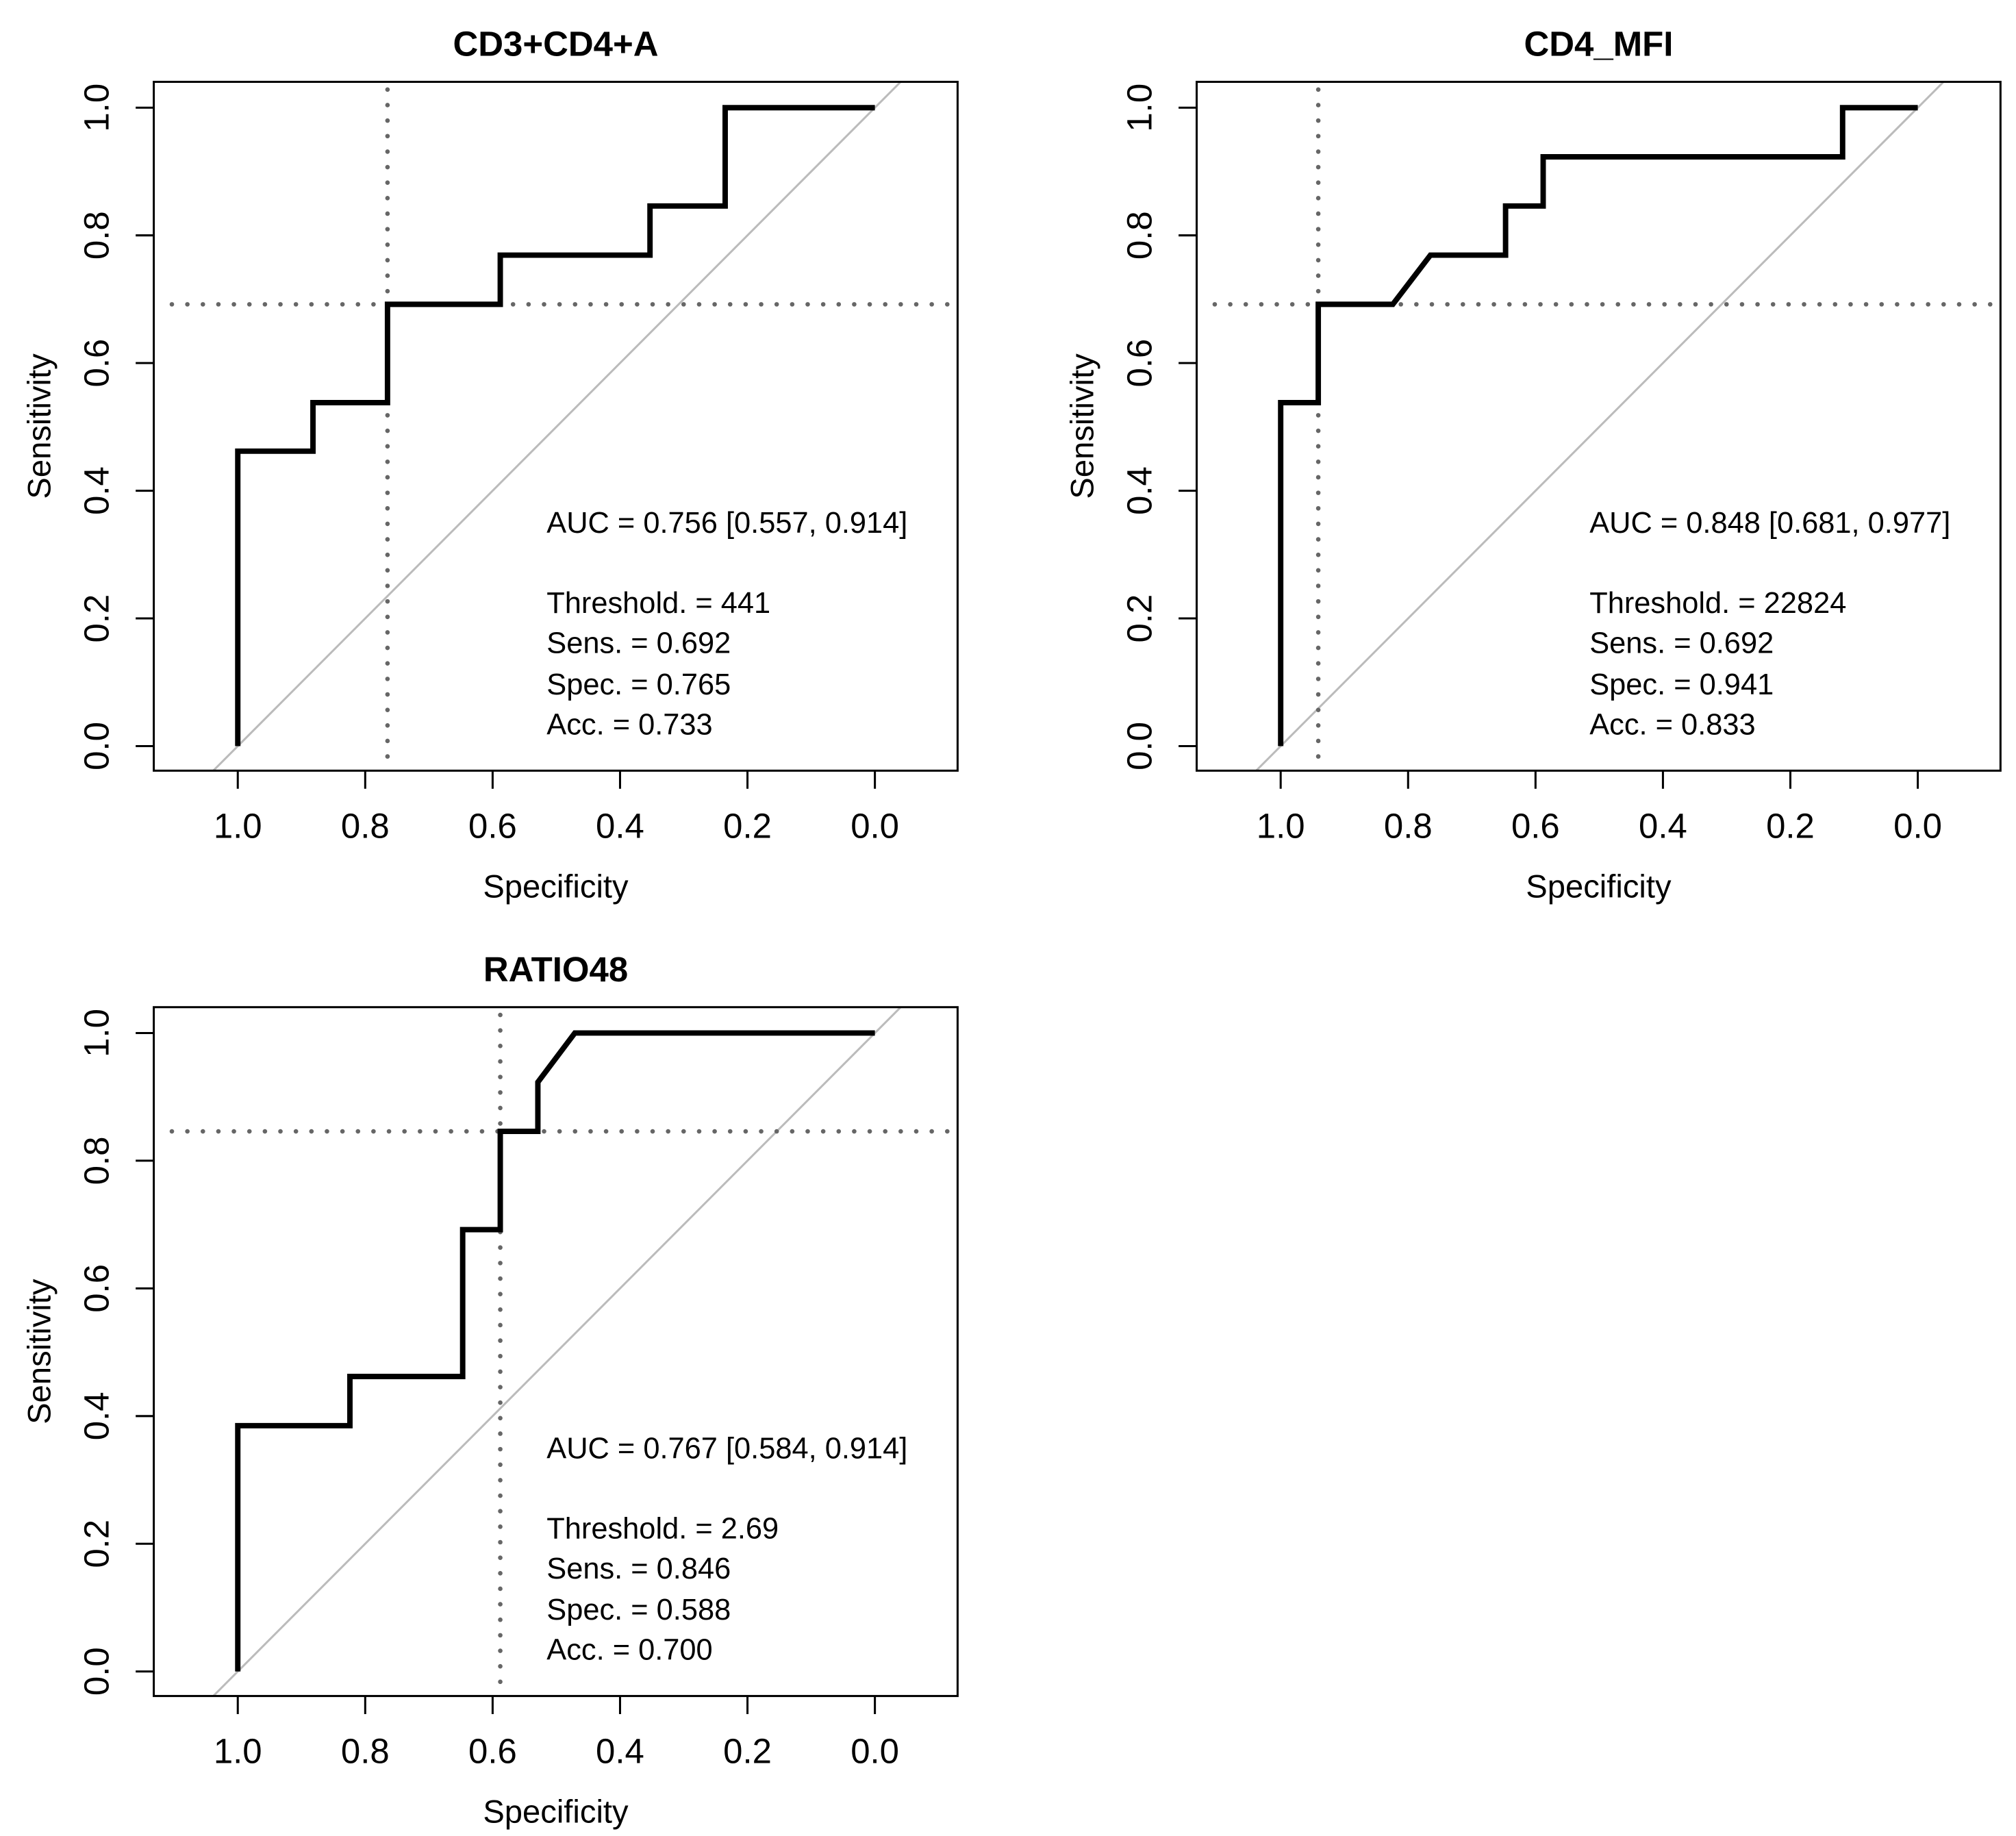  I want to click on annotation-text: AUC = 0.756 [0.557, 0.914], so click(727, 523).